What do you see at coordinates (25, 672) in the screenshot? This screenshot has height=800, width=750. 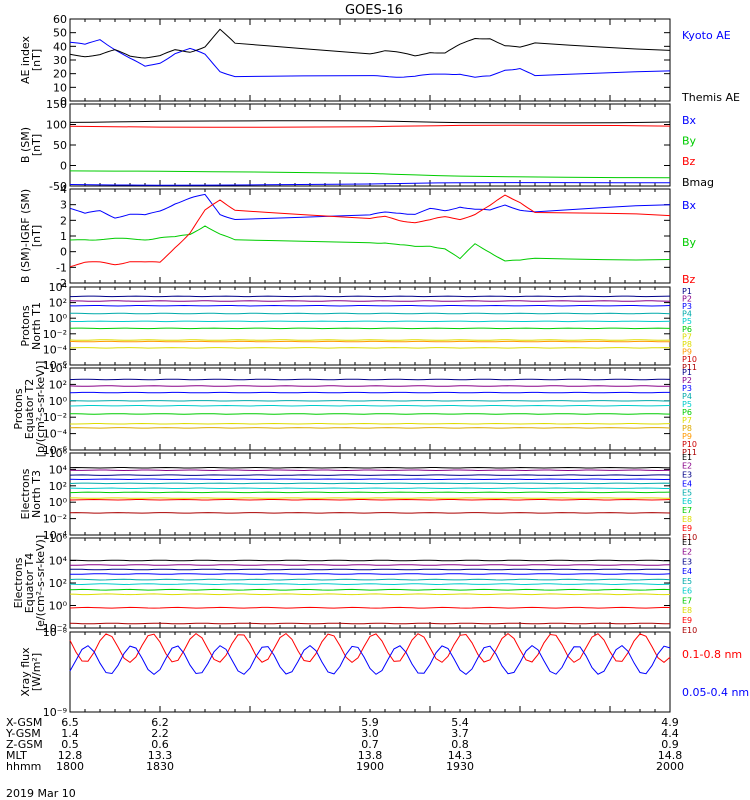 I see `y-axis-label: Xray flux` at bounding box center [25, 672].